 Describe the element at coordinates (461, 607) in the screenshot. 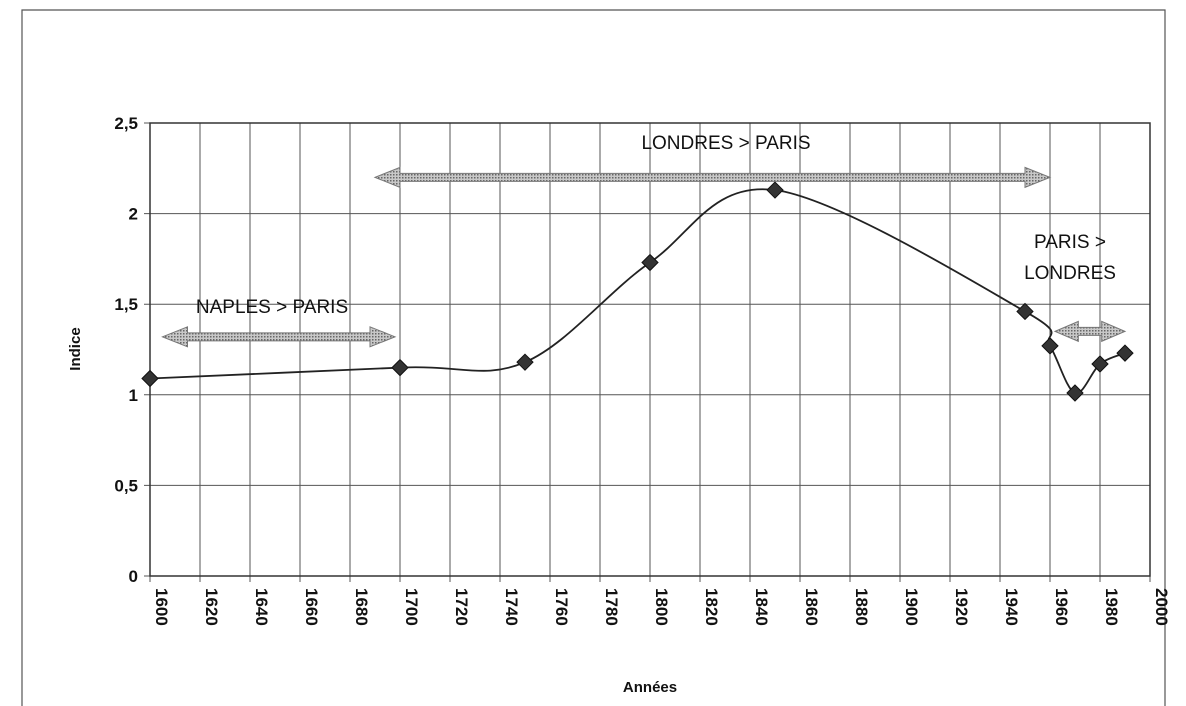

I see `x-tick-label: 1720` at that location.